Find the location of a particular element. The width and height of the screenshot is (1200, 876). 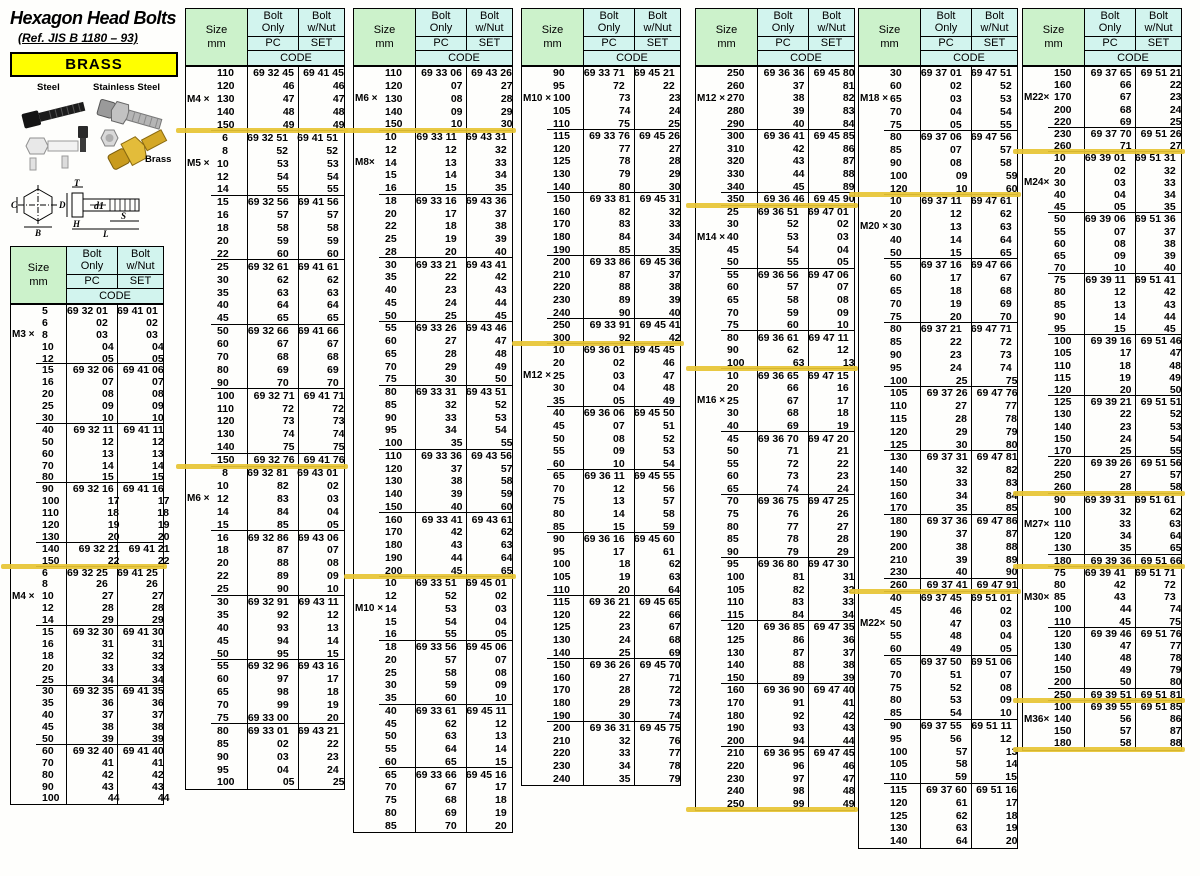

bolt-only-code: 83 is located at coordinates (283, 498).